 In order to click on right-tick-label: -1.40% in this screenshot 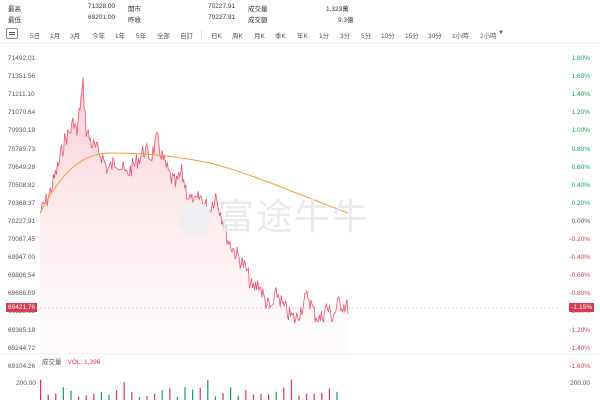, I will do `click(579, 348)`.